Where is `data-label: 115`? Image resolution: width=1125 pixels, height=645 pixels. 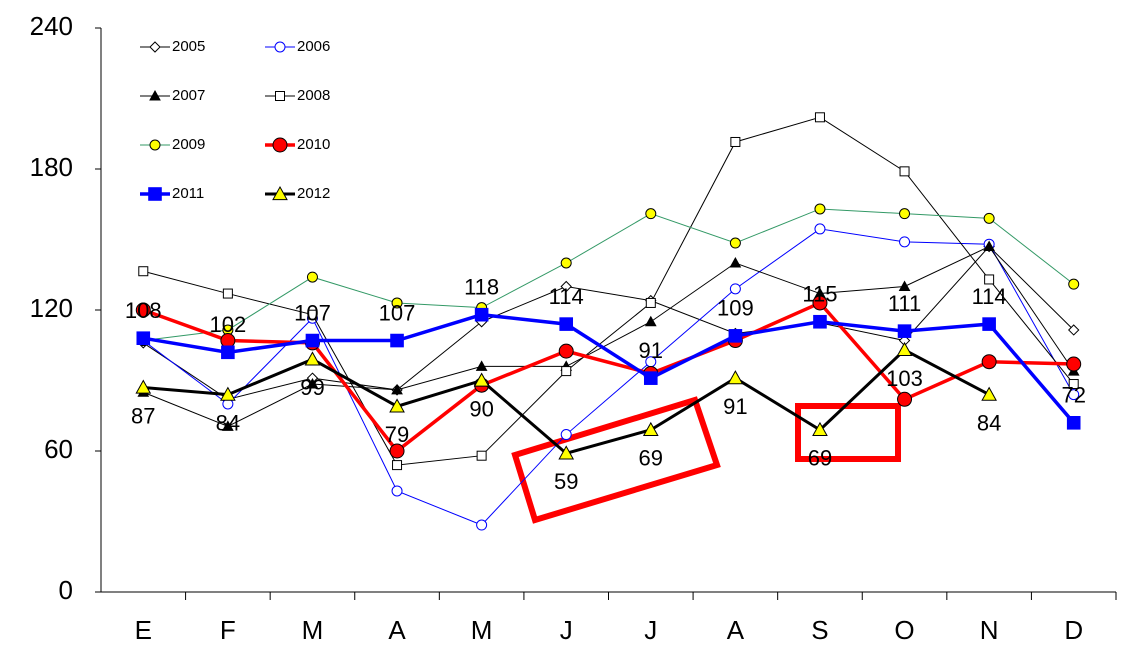
data-label: 115 is located at coordinates (819, 294).